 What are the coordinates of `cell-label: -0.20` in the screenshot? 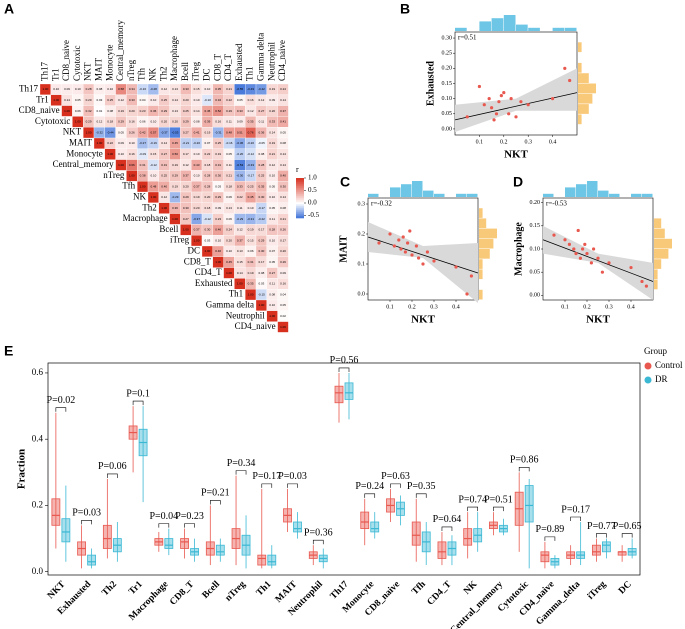 It's located at (196, 143).